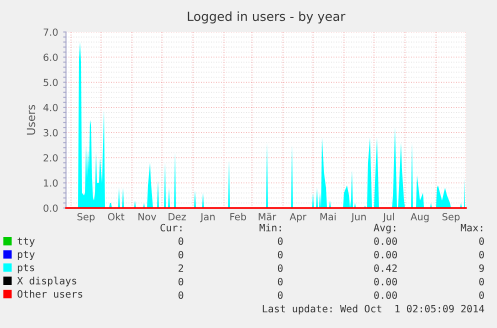  Describe the element at coordinates (385, 268) in the screenshot. I see `text: 0.42` at that location.